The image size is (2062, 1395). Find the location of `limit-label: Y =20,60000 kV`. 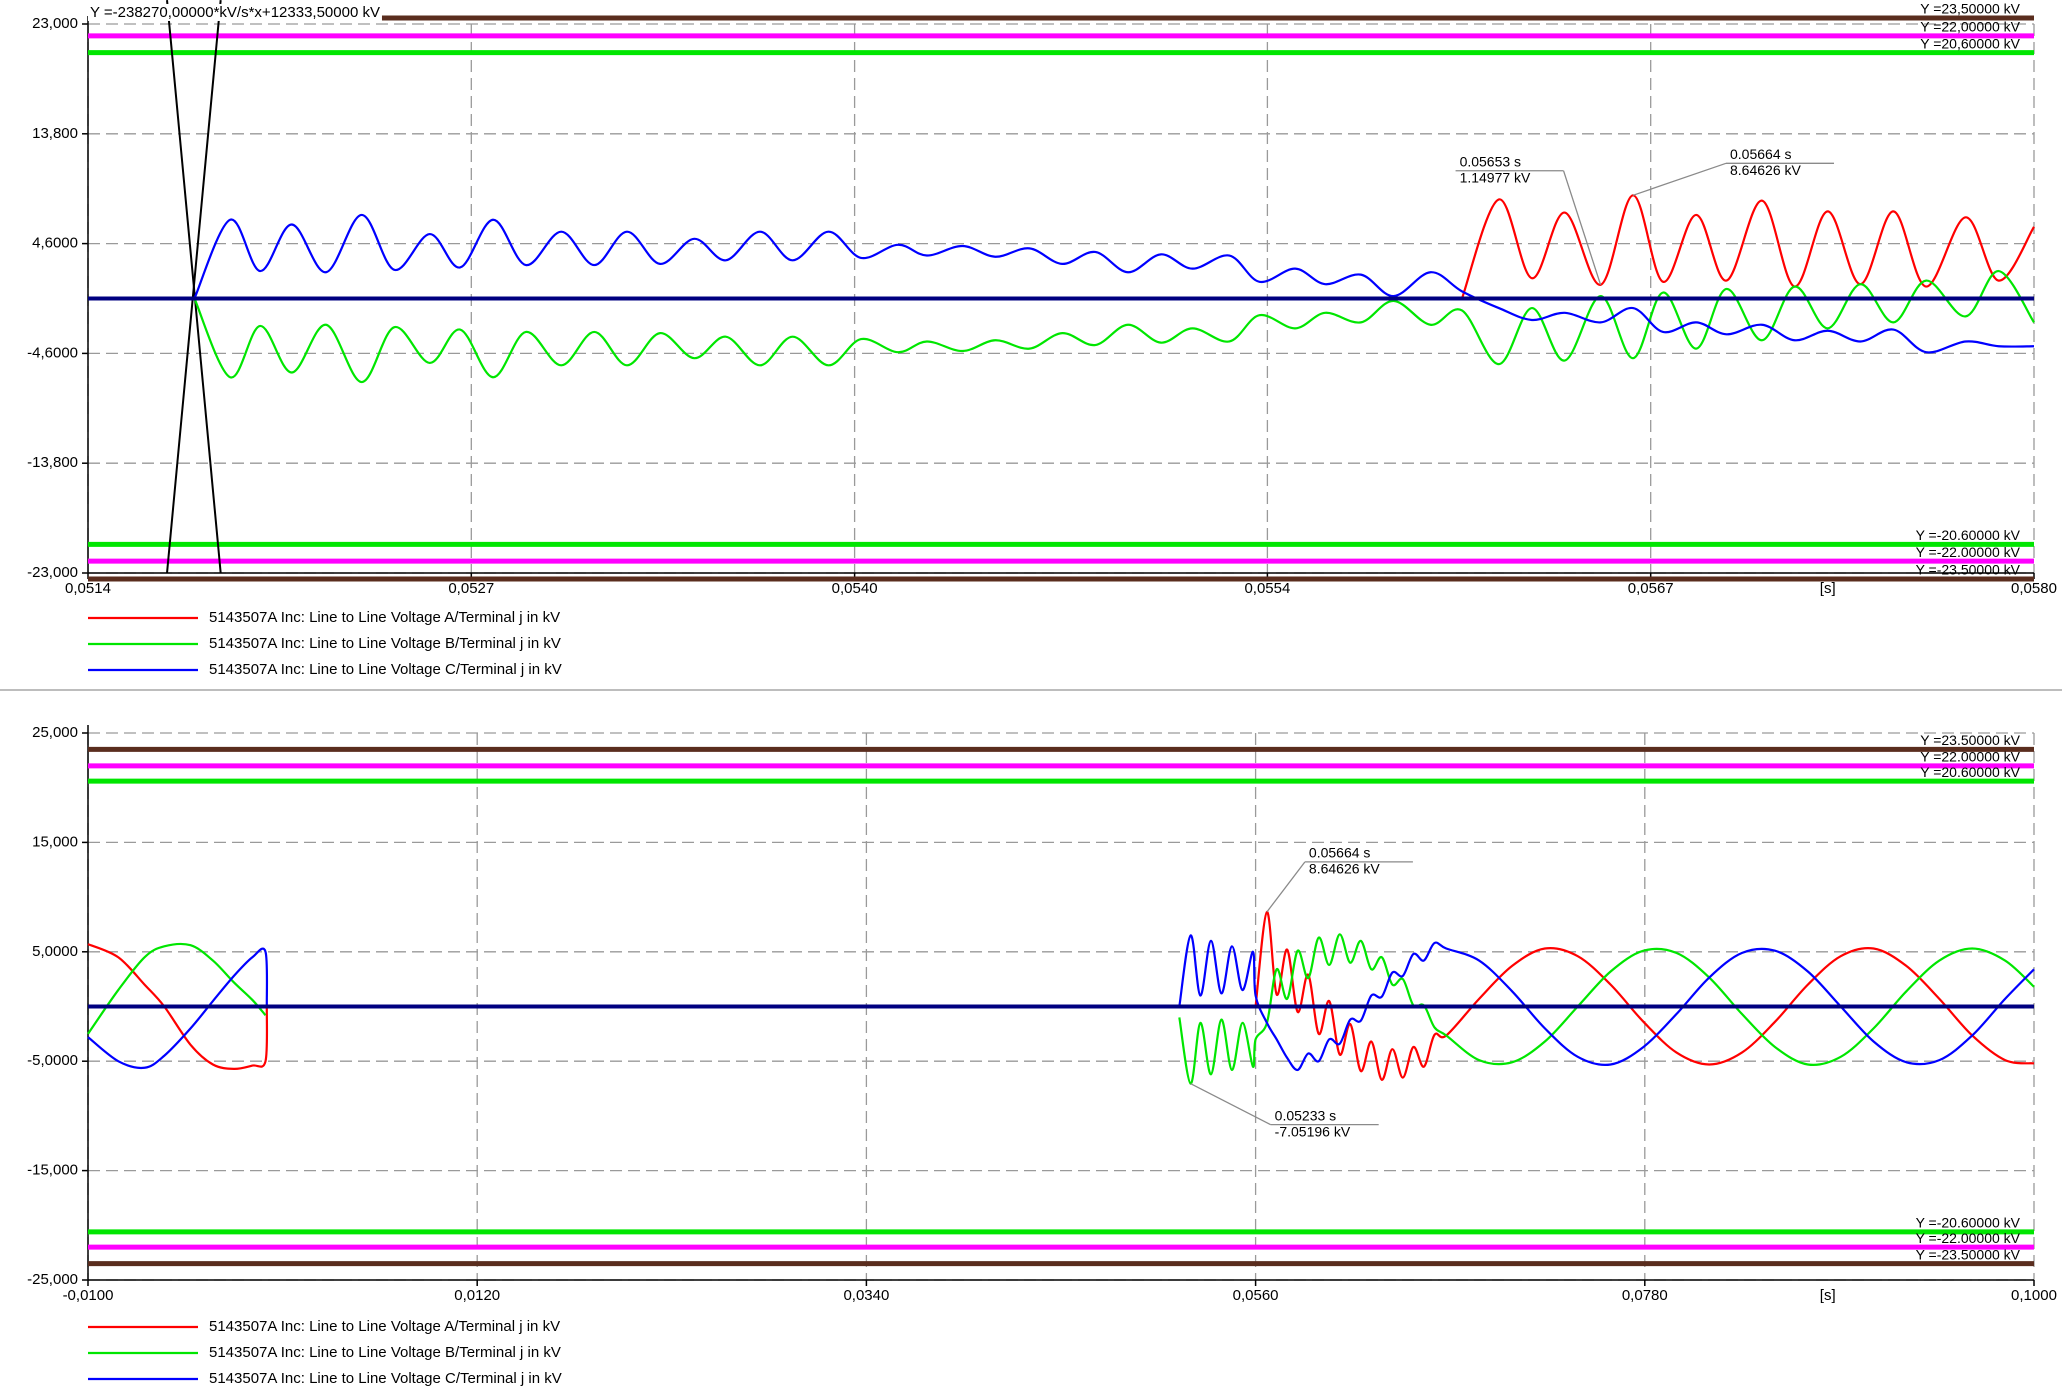

limit-label: Y =20,60000 kV is located at coordinates (1970, 43).